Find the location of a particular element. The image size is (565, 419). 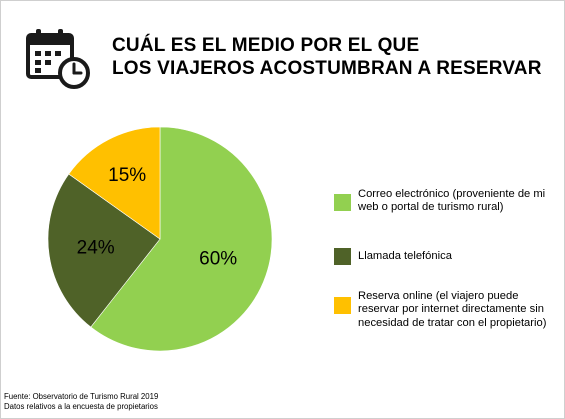

chart-title-line-1: CUÁL ES EL MEDIO POR EL QUE is located at coordinates (266, 45).